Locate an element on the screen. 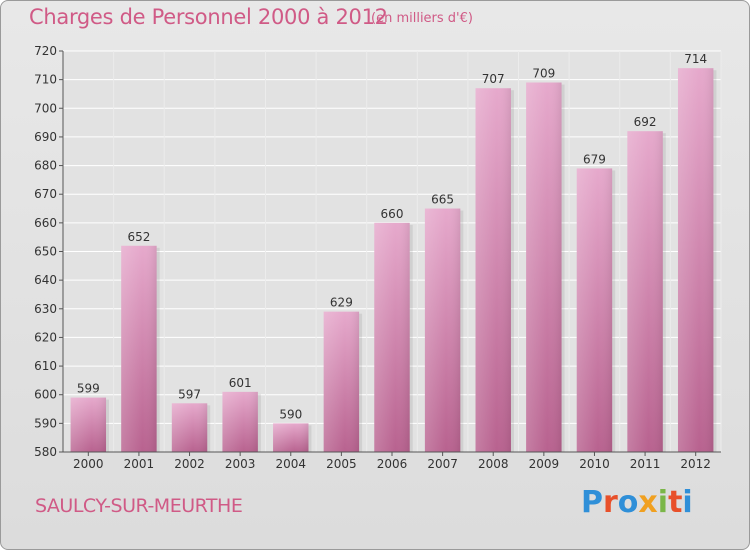 Image resolution: width=750 pixels, height=550 pixels. x-tick-label-2004: 2004 is located at coordinates (290, 464).